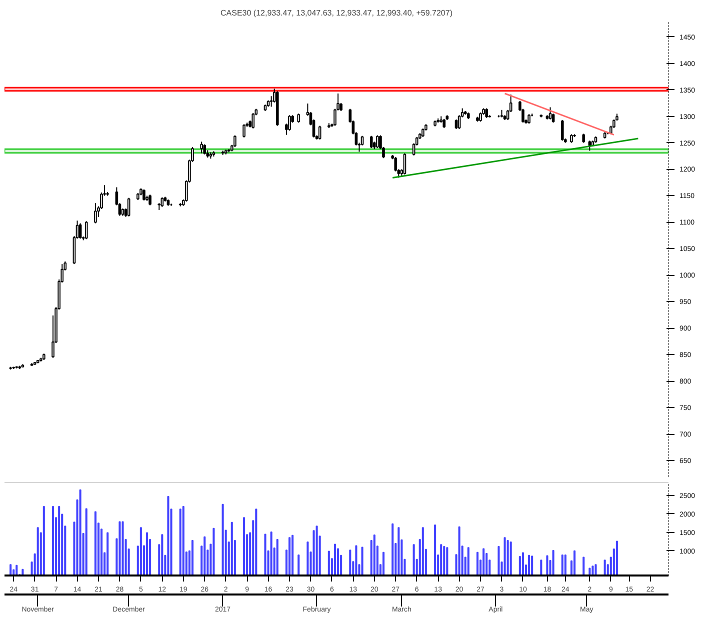 Image resolution: width=706 pixels, height=619 pixels. Describe the element at coordinates (336, 13) in the screenshot. I see `chart-title: CASE30 (12,933.47, 13,047.63, 12,933.47, 12,993.40, +59.7207)` at that location.